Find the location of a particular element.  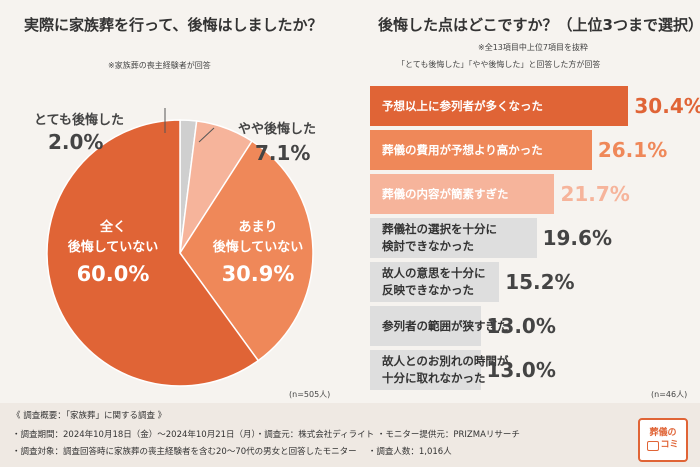

pie-slice-notmuch is located at coordinates (246, 251).